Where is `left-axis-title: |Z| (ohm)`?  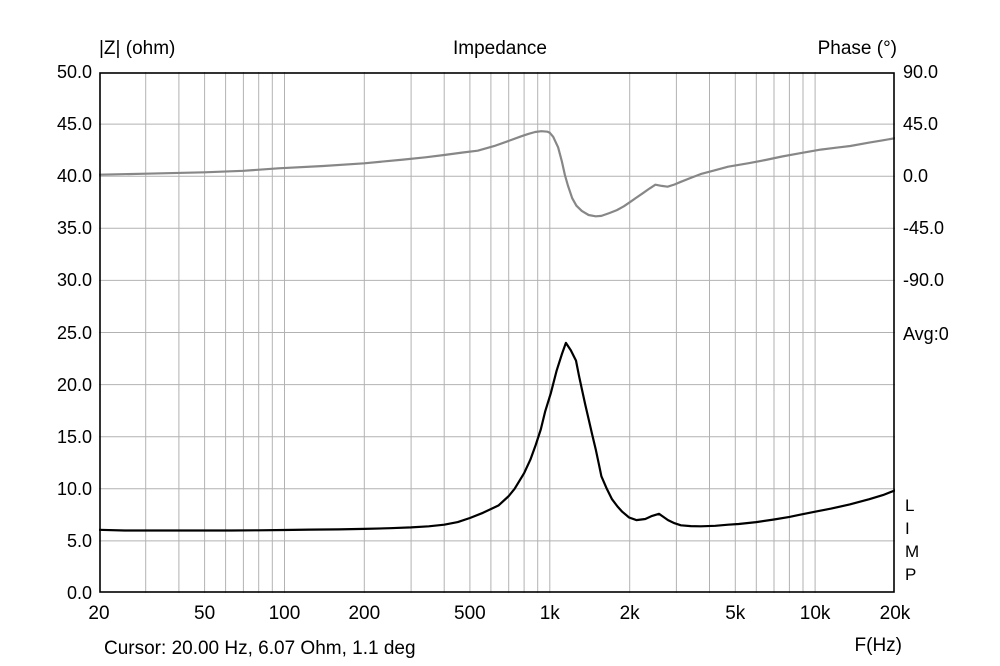 left-axis-title: |Z| (ohm) is located at coordinates (137, 48).